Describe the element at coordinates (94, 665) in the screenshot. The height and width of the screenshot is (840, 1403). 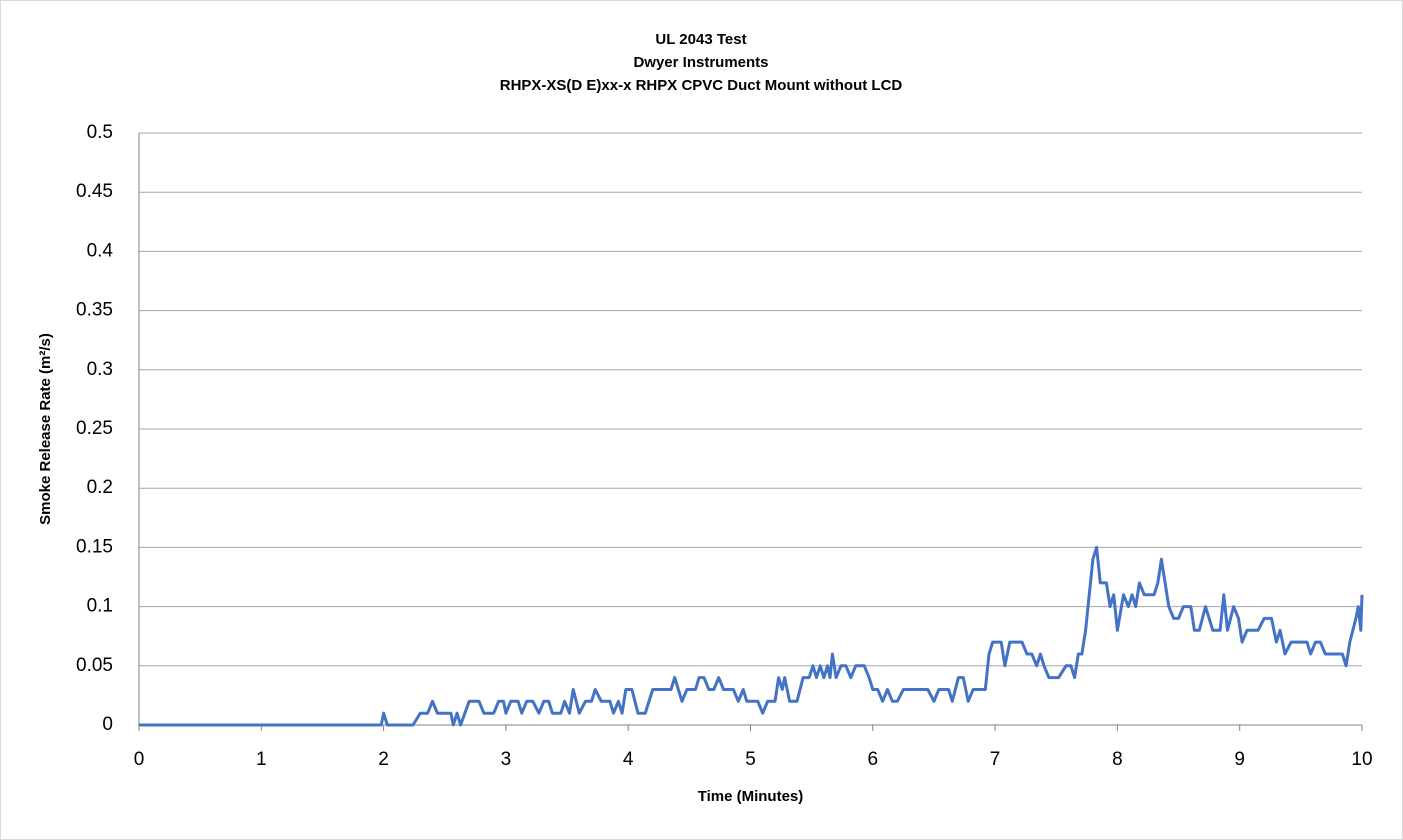
I see `y-tick-label: 0.05` at that location.